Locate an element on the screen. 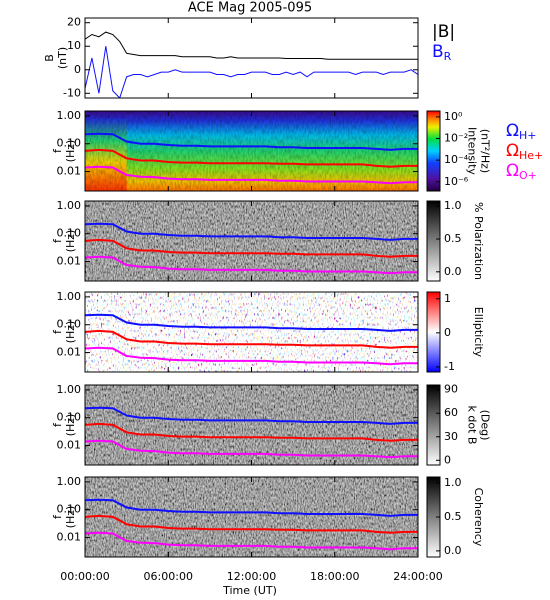  legend-label: ΩHe+ is located at coordinates (524, 151).